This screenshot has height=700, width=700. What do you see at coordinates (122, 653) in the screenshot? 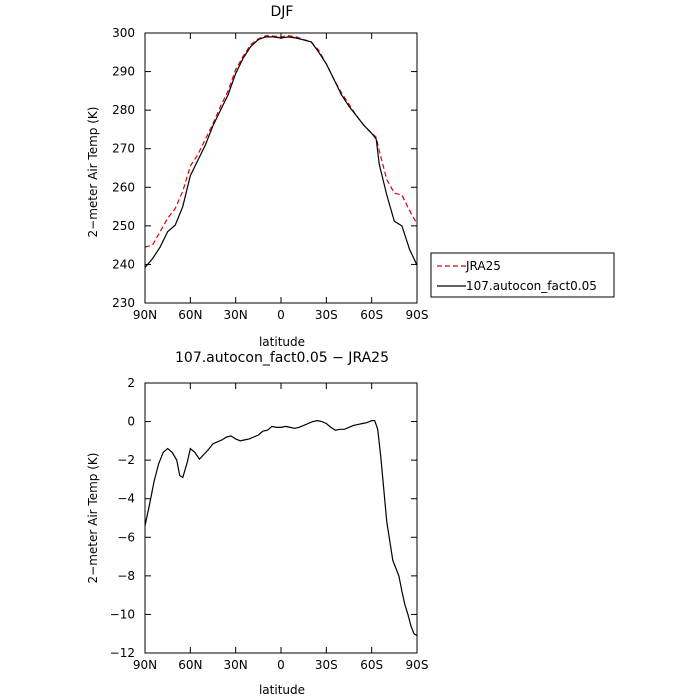
I see `bottom-y-tick-label: −12` at bounding box center [122, 653].